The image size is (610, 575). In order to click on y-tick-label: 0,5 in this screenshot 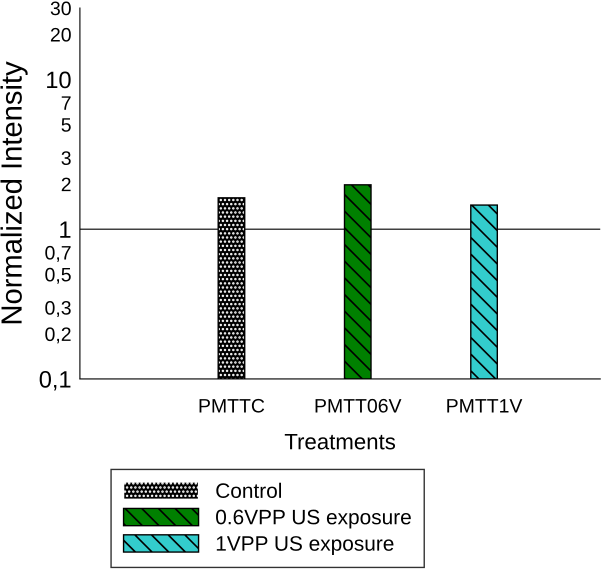, I will do `click(58, 276)`.